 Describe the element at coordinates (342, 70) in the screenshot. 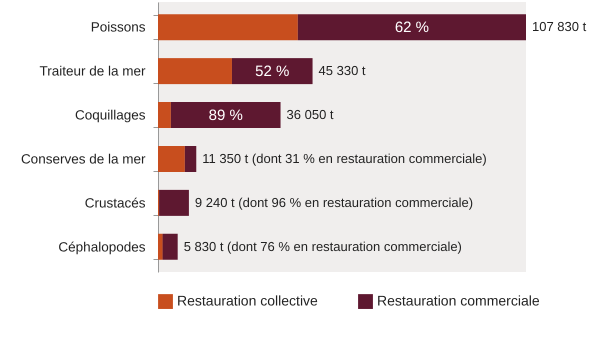

I see `annotation: 45 330 t` at that location.